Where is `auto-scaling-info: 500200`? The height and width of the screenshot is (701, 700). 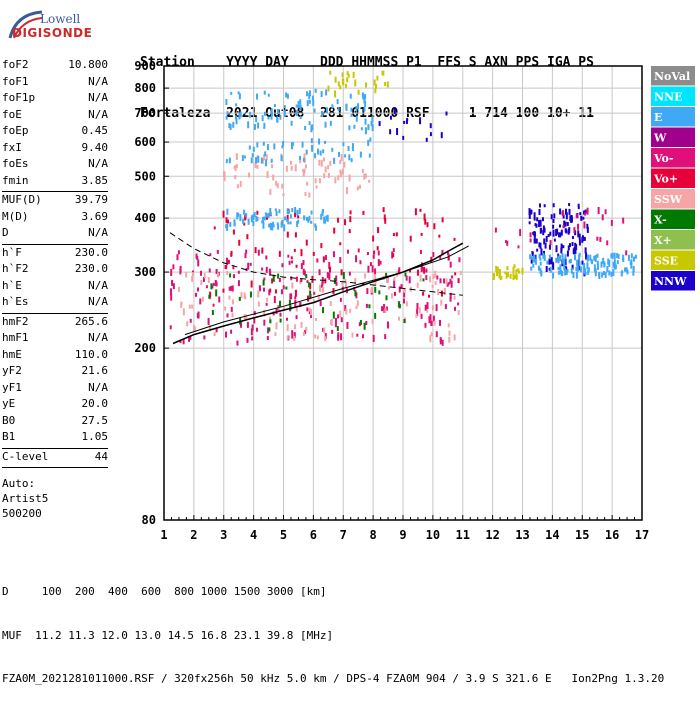
auto-scaling-info: 500200 is located at coordinates (22, 513).